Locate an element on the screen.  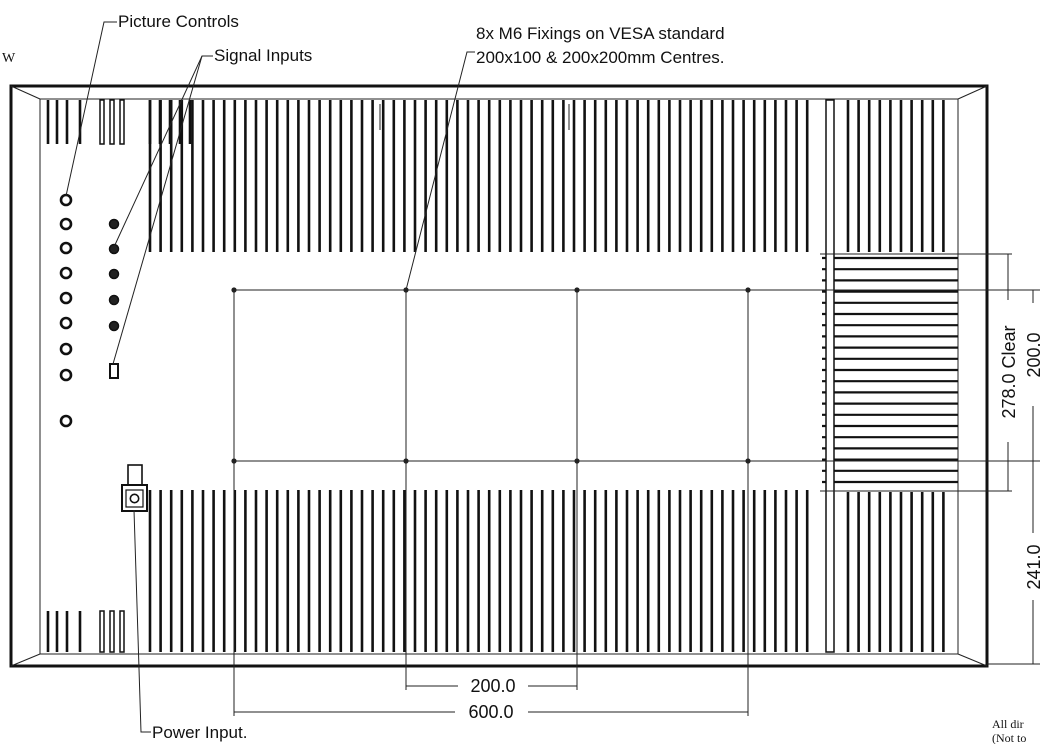
vesa-grid is located at coordinates (491, 375).